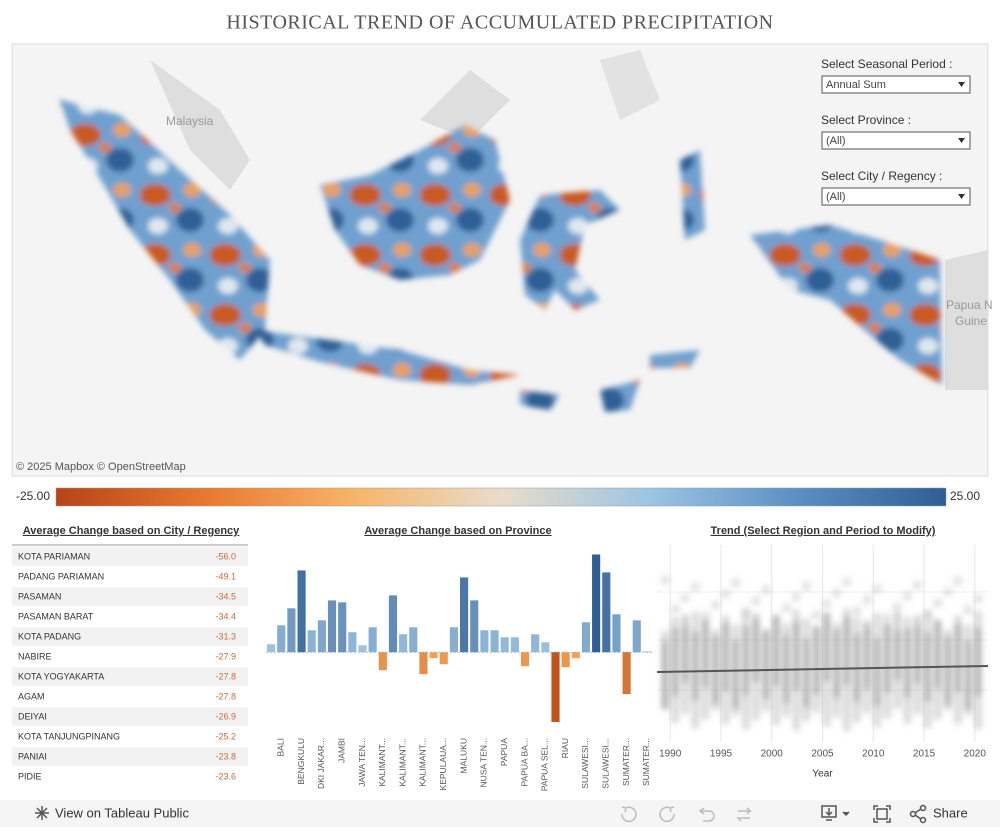  Describe the element at coordinates (498, 497) in the screenshot. I see `color-legend: -25.00 25.00` at that location.